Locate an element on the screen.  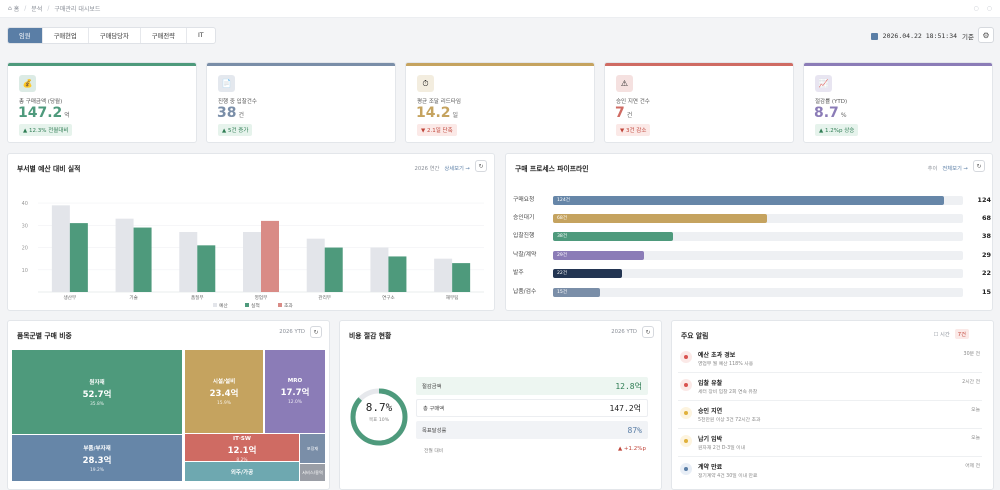
kpi-number: 7 is located at coordinates (620, 113).